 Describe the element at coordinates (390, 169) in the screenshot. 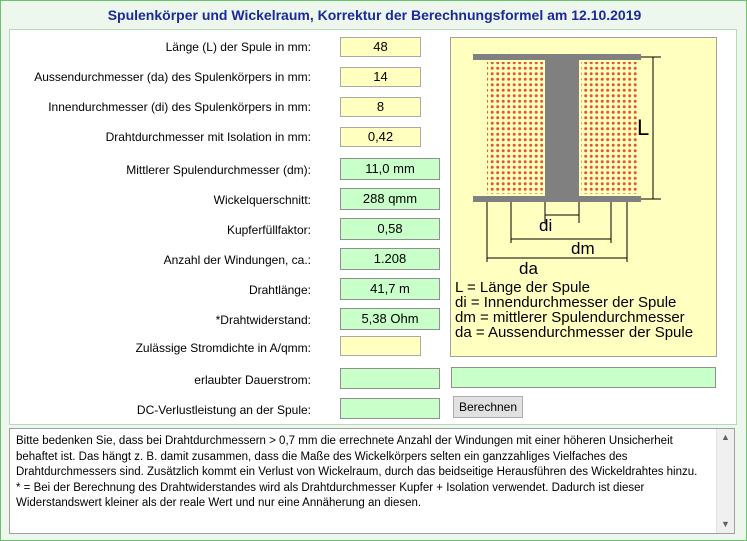

I see `mean-diameter-output: 11,0 mm` at that location.